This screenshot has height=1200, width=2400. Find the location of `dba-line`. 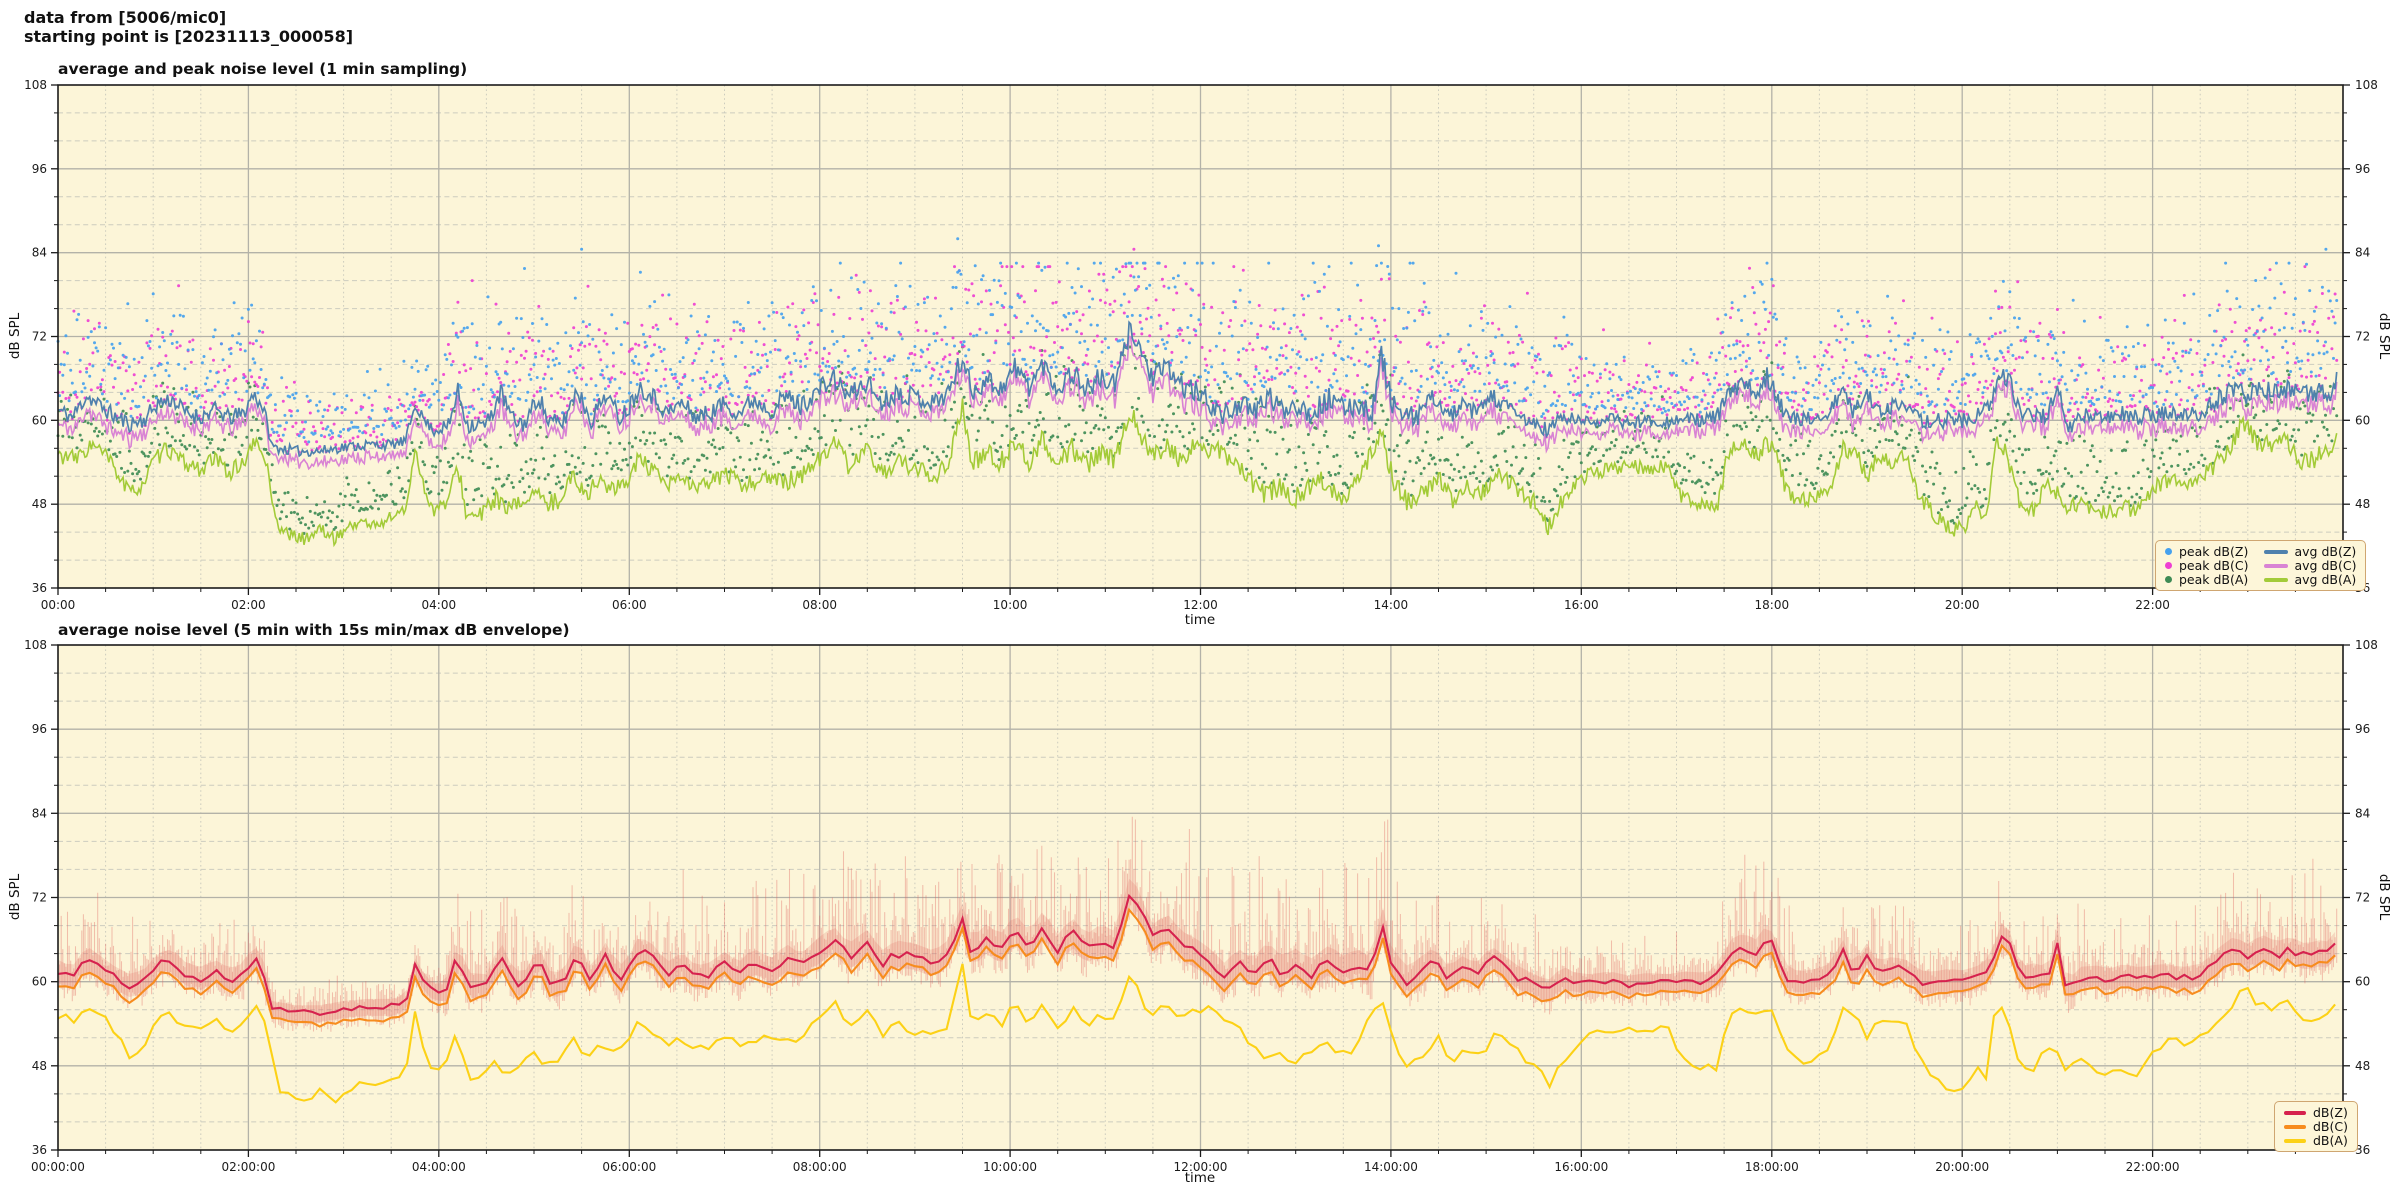

dba-line is located at coordinates (1196, 1033).